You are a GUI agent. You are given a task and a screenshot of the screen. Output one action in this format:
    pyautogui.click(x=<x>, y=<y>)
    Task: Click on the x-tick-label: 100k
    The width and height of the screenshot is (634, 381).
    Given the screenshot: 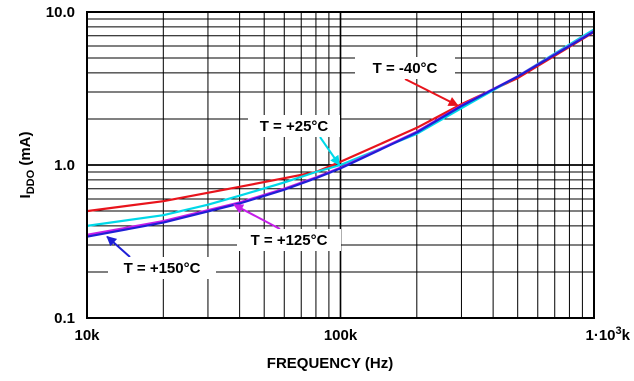 What is the action you would take?
    pyautogui.click(x=341, y=335)
    